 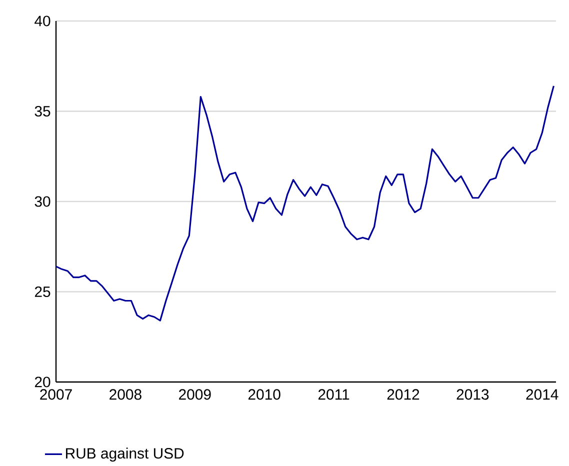 What do you see at coordinates (334, 394) in the screenshot?
I see `x-tick-label: 2011` at bounding box center [334, 394].